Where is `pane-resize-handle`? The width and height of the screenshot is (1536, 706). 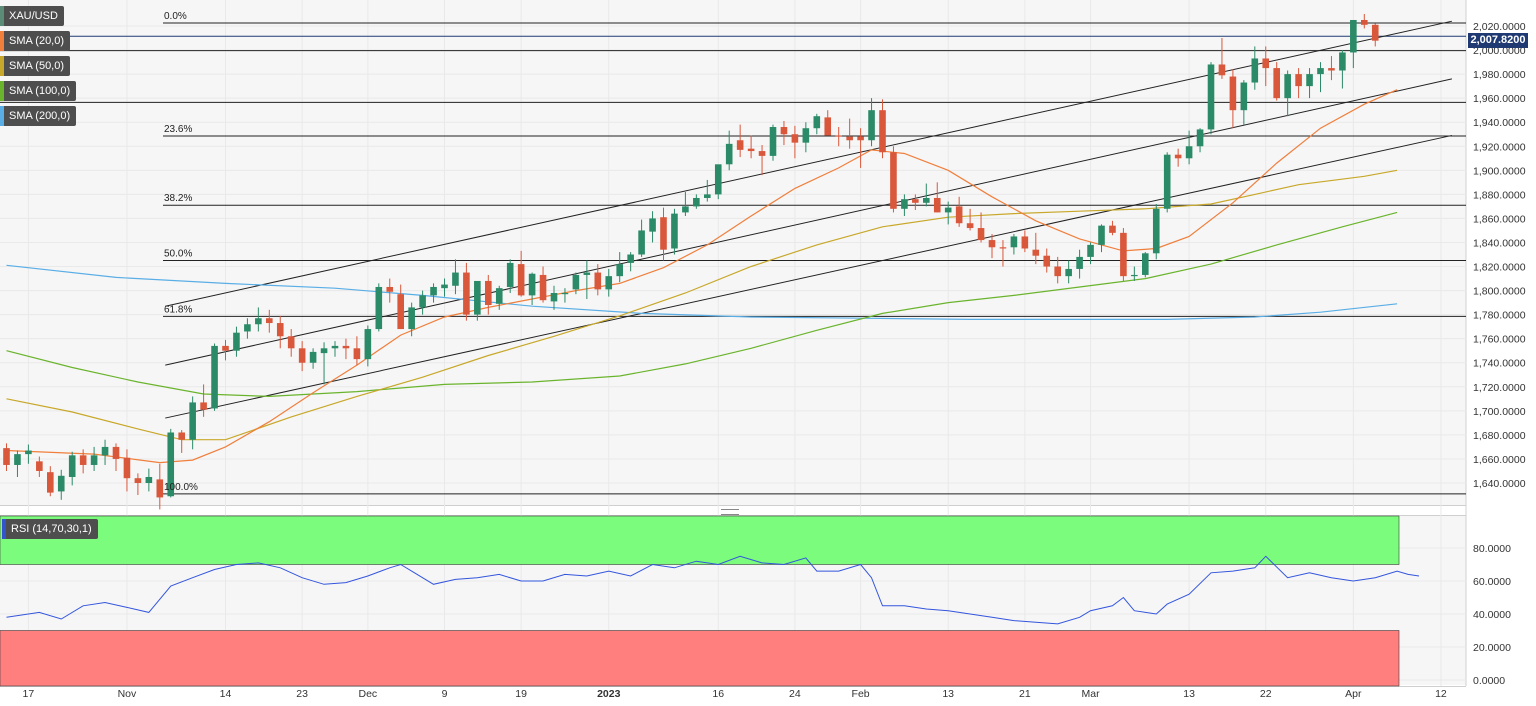 pane-resize-handle is located at coordinates (730, 512).